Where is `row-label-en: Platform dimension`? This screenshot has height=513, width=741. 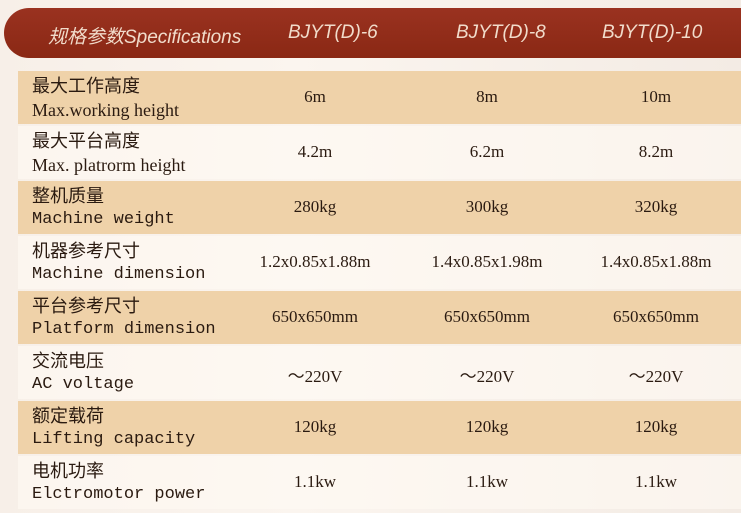 row-label-en: Platform dimension is located at coordinates (124, 329).